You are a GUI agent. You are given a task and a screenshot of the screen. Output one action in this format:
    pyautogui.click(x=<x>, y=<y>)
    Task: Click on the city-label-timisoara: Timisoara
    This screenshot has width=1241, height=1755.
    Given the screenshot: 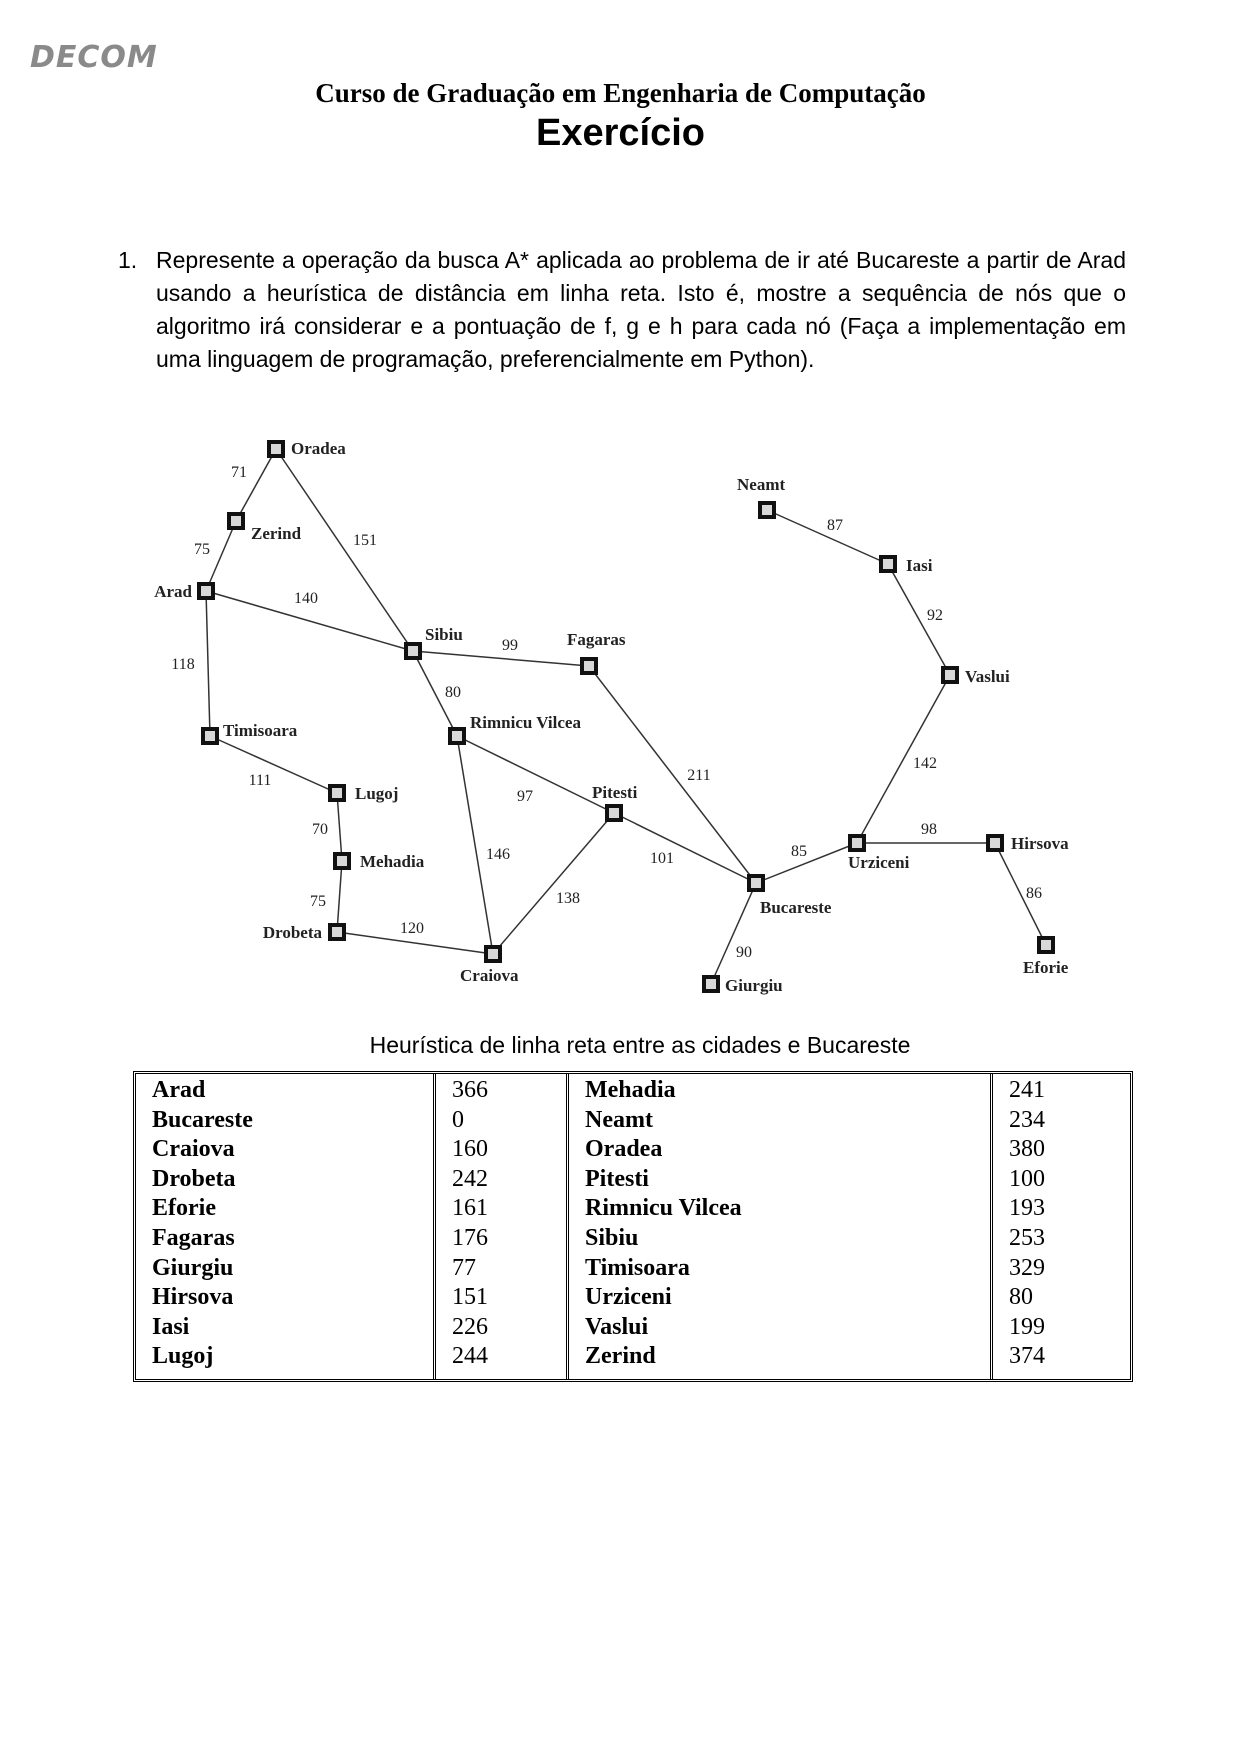 What is the action you would take?
    pyautogui.click(x=260, y=730)
    